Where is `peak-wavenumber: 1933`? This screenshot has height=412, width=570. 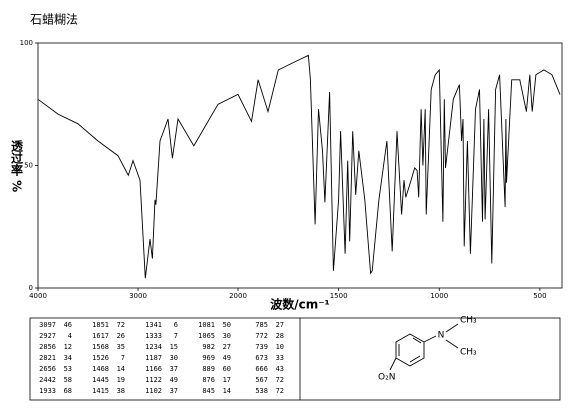
peak-wavenumber: 1933 is located at coordinates (47, 391).